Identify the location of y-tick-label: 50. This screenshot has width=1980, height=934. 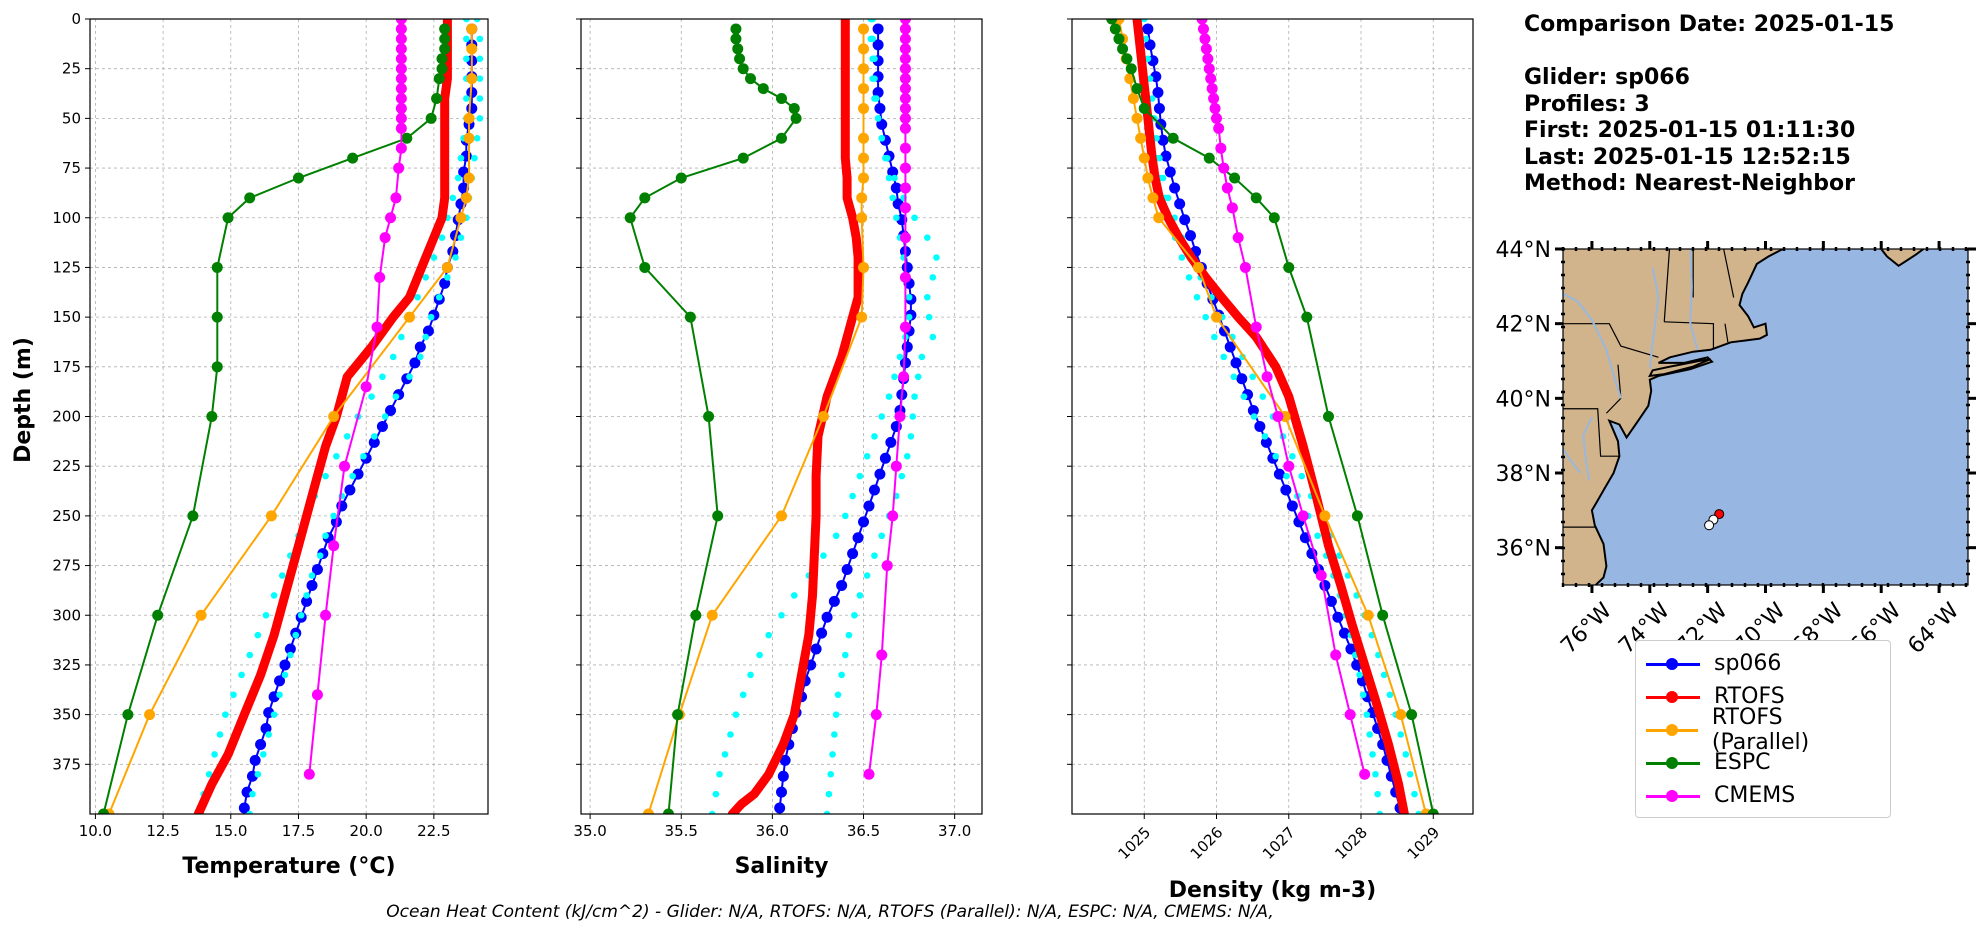
(71, 118).